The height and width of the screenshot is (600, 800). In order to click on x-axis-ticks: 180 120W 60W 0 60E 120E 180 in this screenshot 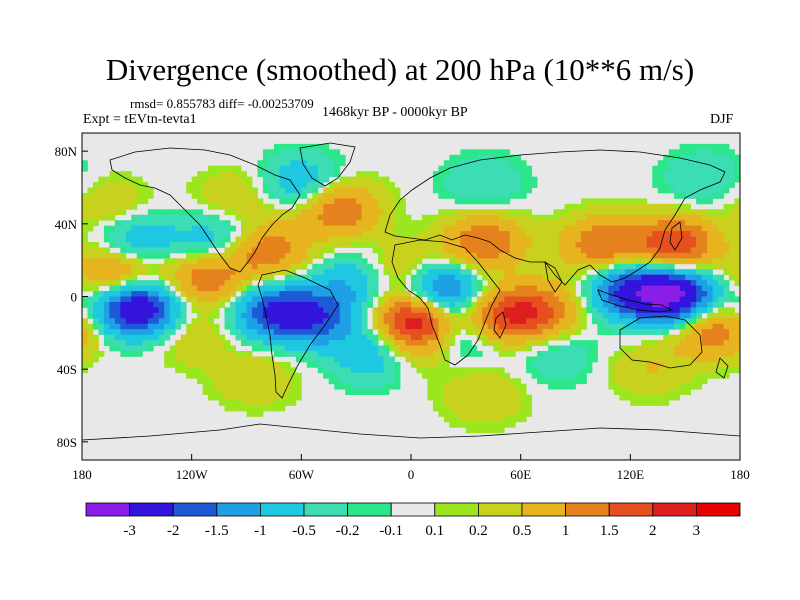, I will do `click(411, 468)`.